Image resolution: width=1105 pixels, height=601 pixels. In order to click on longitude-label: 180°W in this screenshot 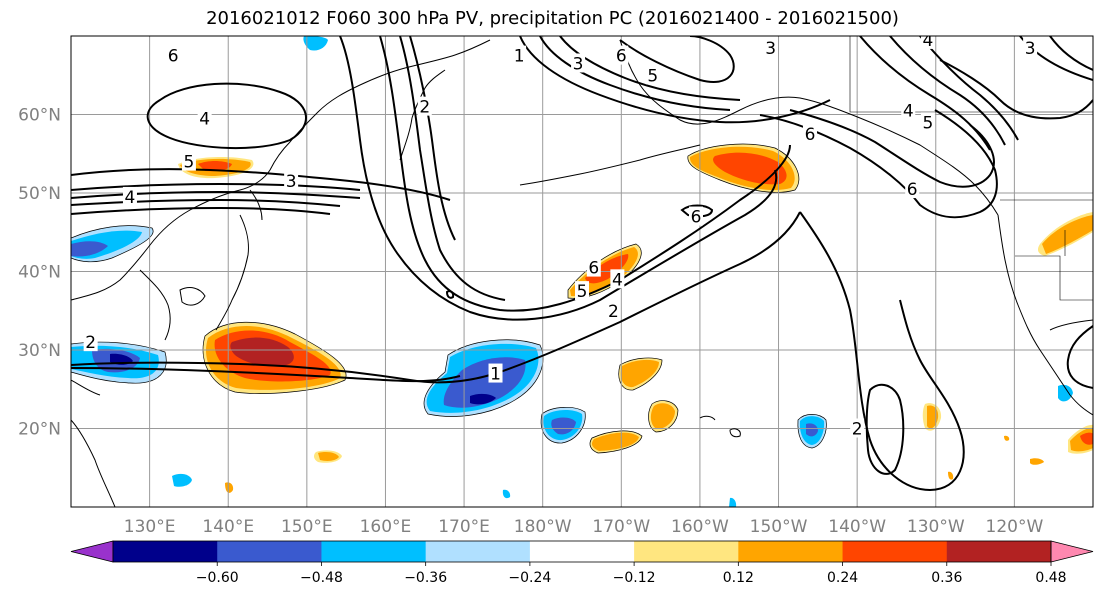, I will do `click(543, 527)`.